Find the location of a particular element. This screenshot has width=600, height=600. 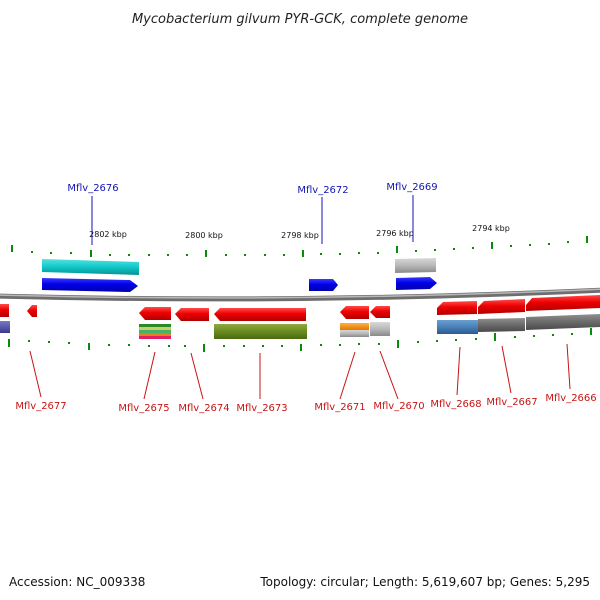

gene-label: Mflv_2669 is located at coordinates (411, 187).